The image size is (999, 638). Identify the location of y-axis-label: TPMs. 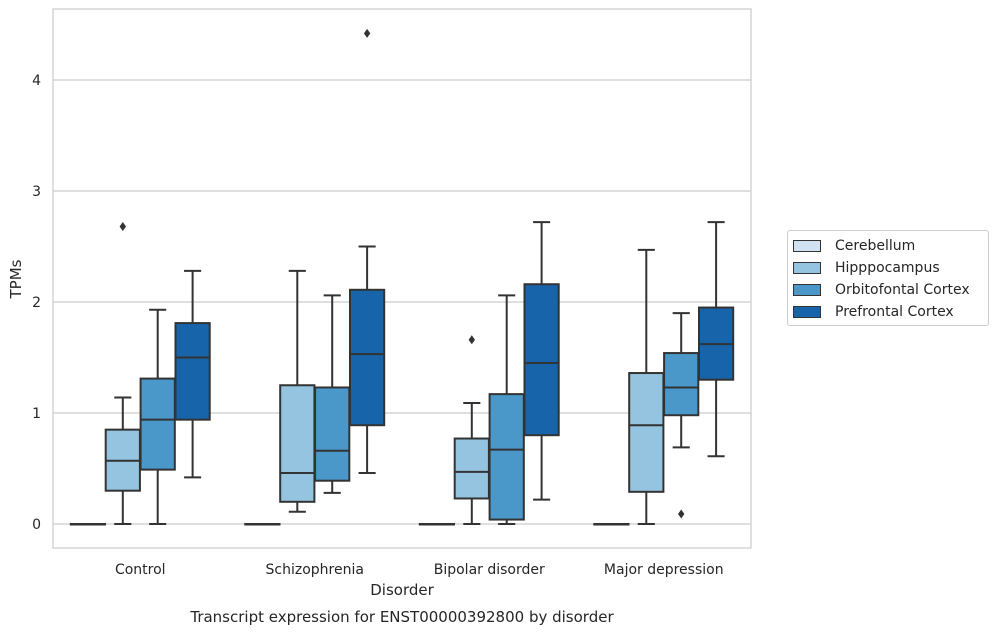
(16, 279).